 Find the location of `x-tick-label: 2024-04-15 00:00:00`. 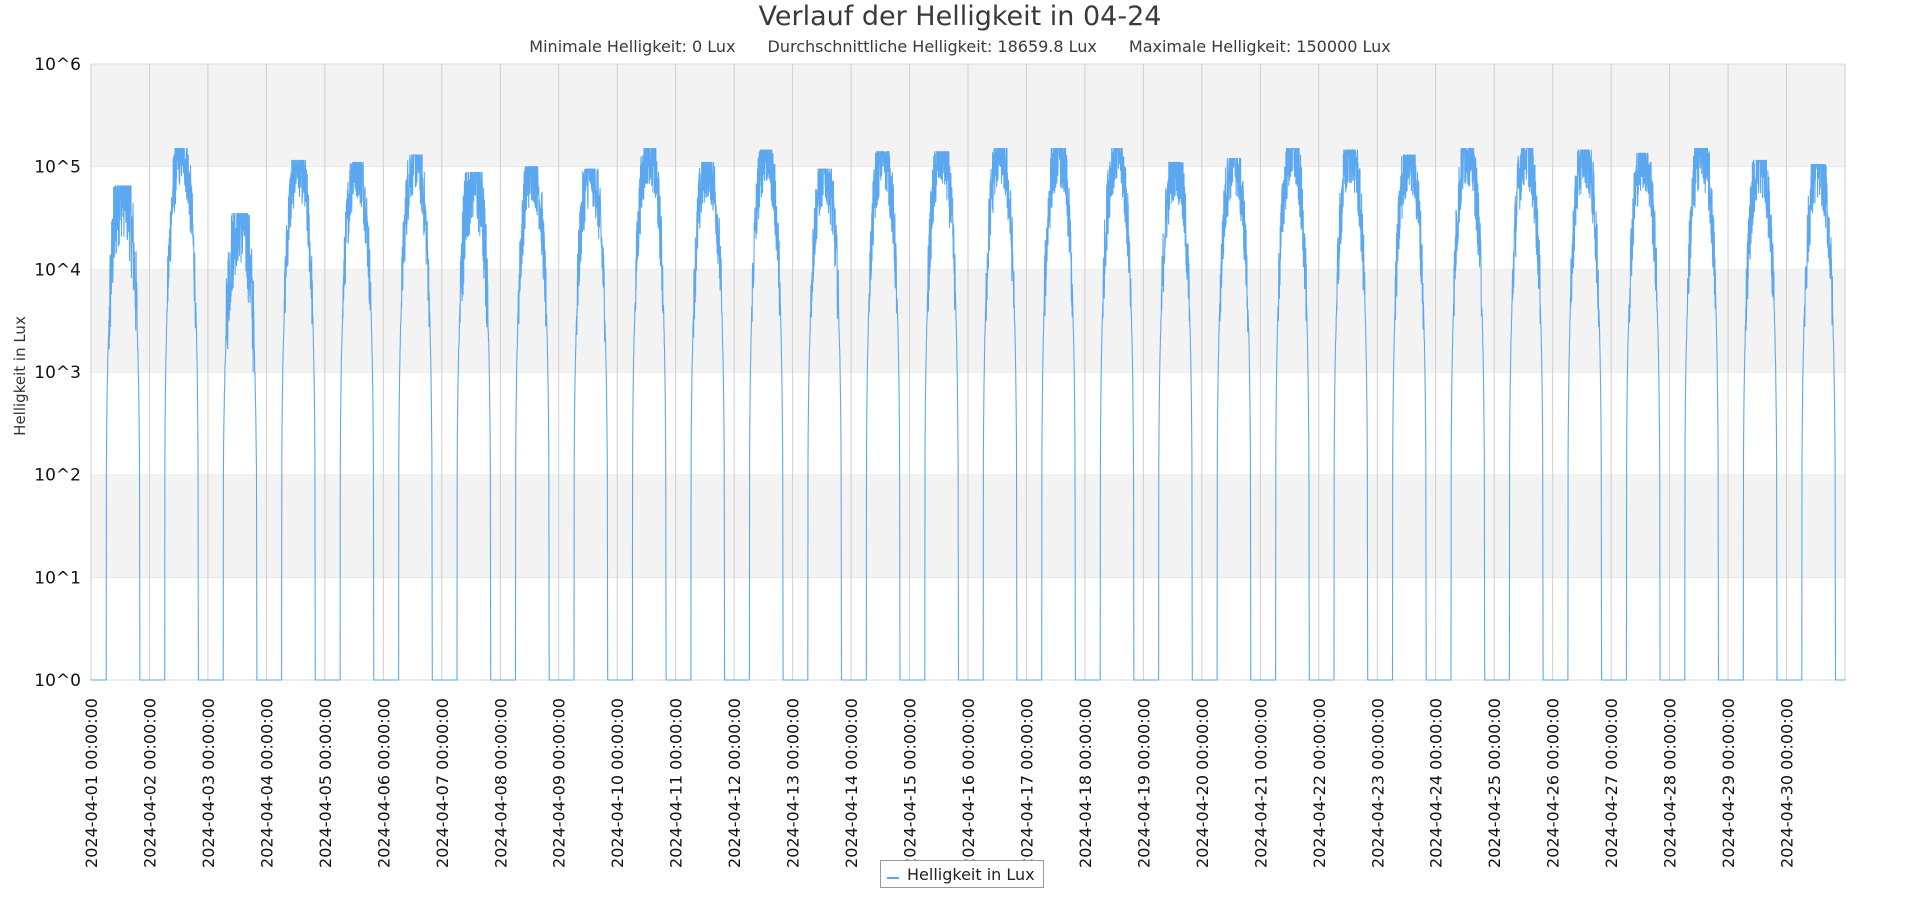

x-tick-label: 2024-04-15 00:00:00 is located at coordinates (910, 783).